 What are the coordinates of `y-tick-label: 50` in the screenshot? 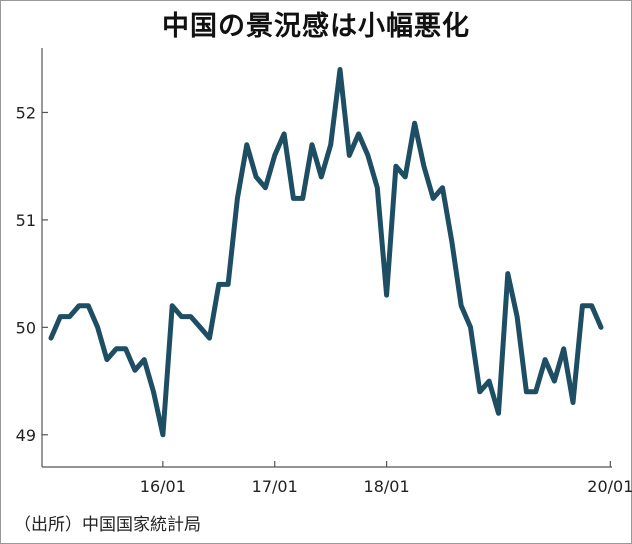 It's located at (26, 327).